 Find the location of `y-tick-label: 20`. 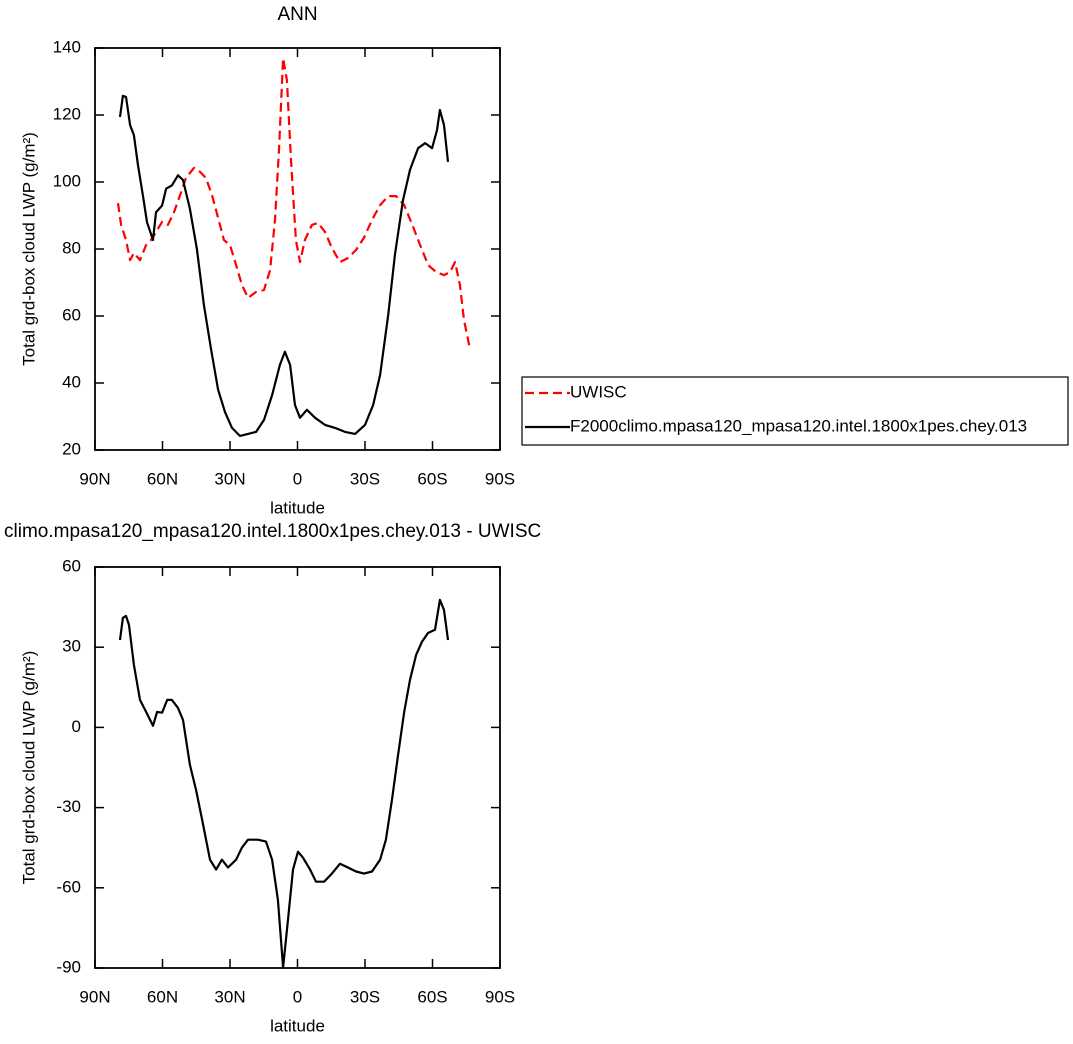

y-tick-label: 20 is located at coordinates (71, 448).